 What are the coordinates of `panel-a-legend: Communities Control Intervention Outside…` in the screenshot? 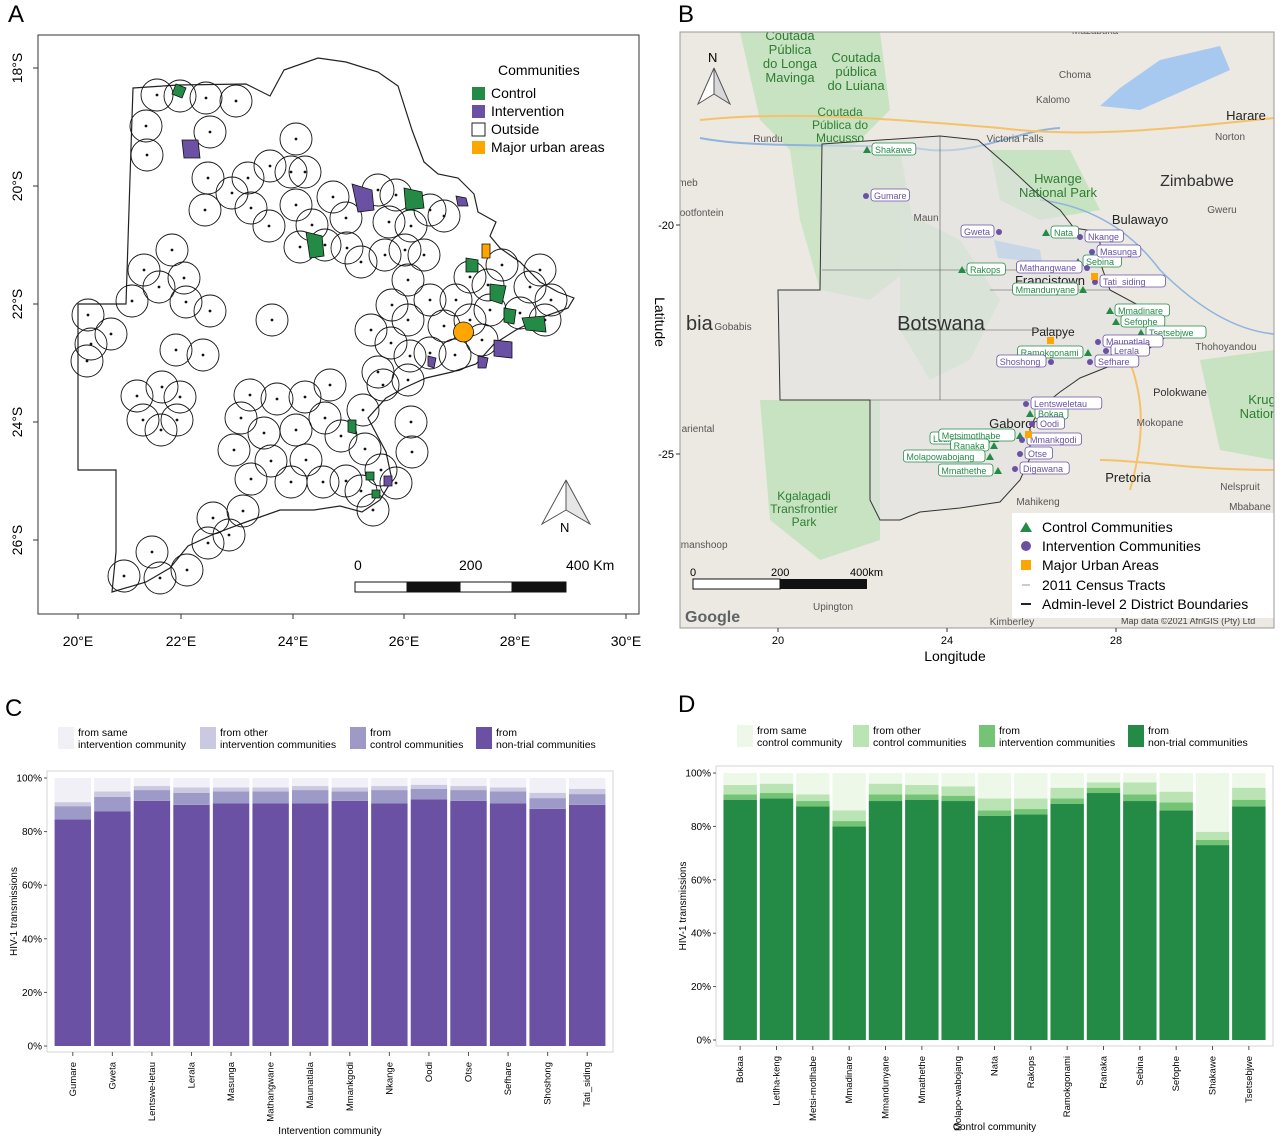 It's located at (538, 108).